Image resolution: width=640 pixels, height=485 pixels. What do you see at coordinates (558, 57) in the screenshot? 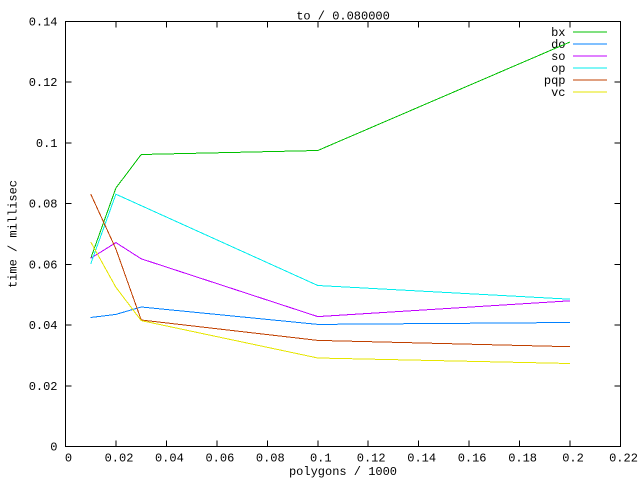
I see `svg-text: so` at bounding box center [558, 57].